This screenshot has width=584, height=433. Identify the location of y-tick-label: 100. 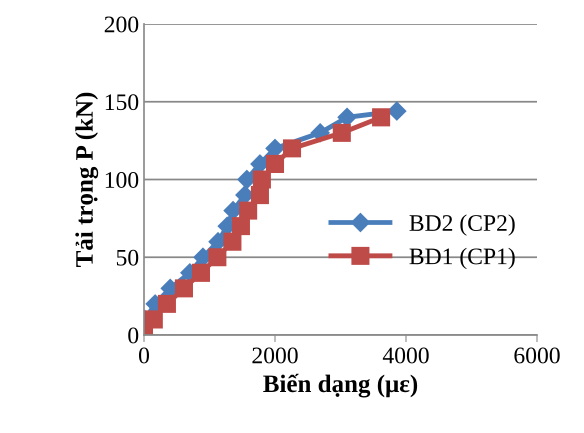
(122, 180).